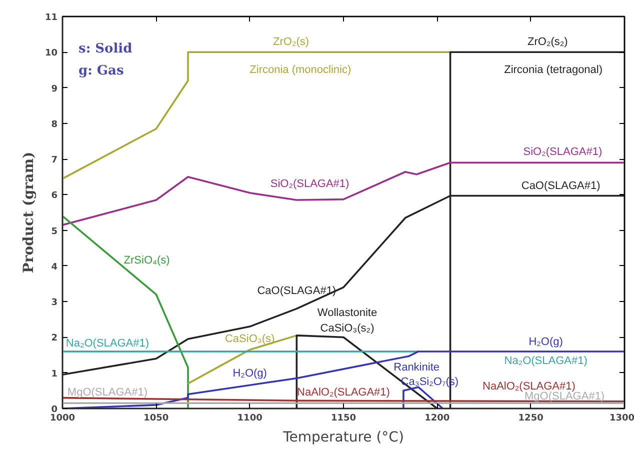  I want to click on series-label: CaO(SLAGA#1), so click(296, 290).